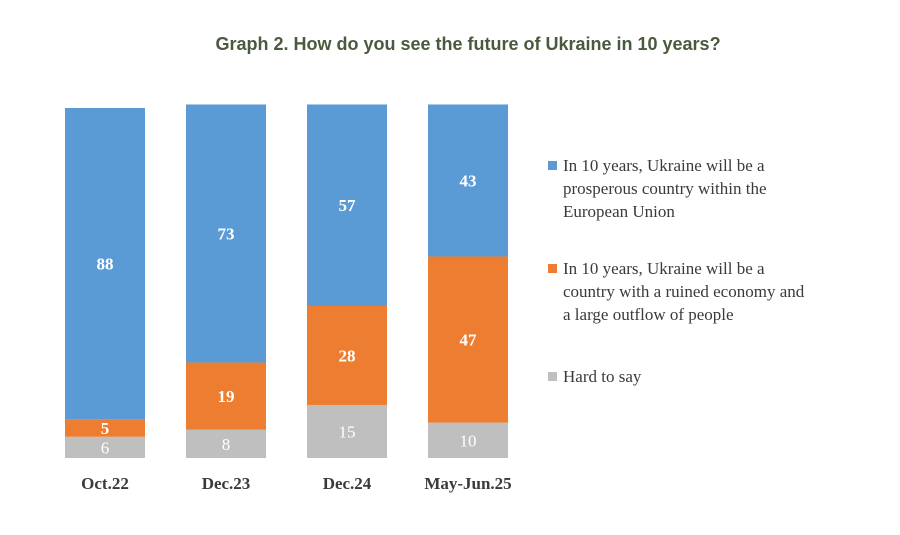 The image size is (900, 535). I want to click on data-label: 73, so click(226, 234).